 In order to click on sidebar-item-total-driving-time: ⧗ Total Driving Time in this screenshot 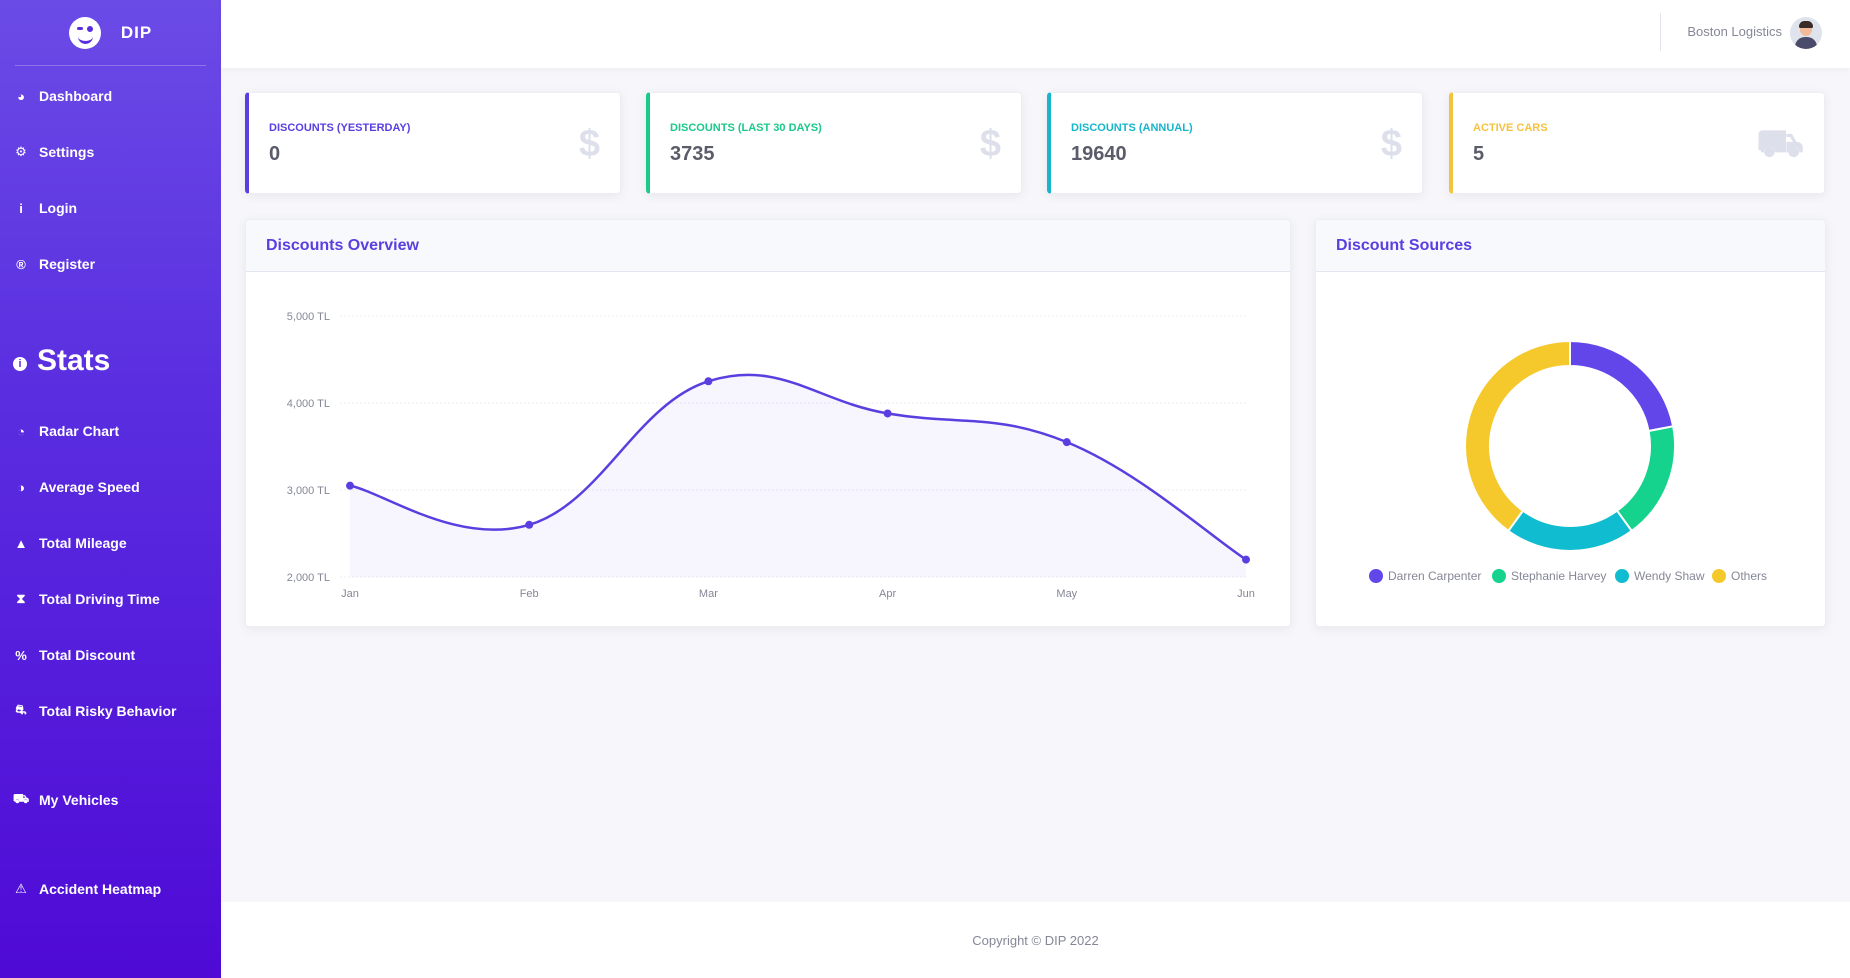, I will do `click(86, 599)`.